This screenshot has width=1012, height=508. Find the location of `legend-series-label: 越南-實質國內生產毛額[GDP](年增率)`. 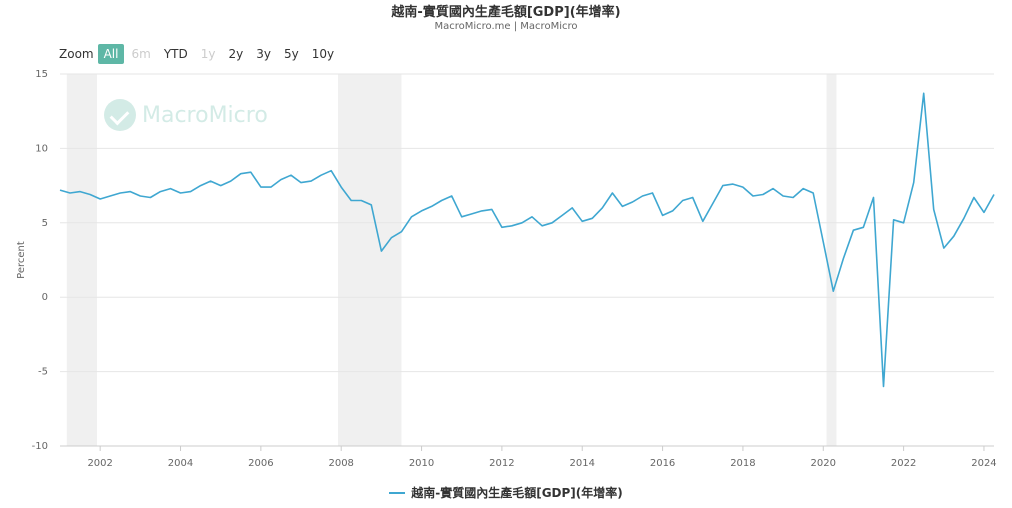

legend-series-label: 越南-實質國內生產毛額[GDP](年增率) is located at coordinates (517, 493).